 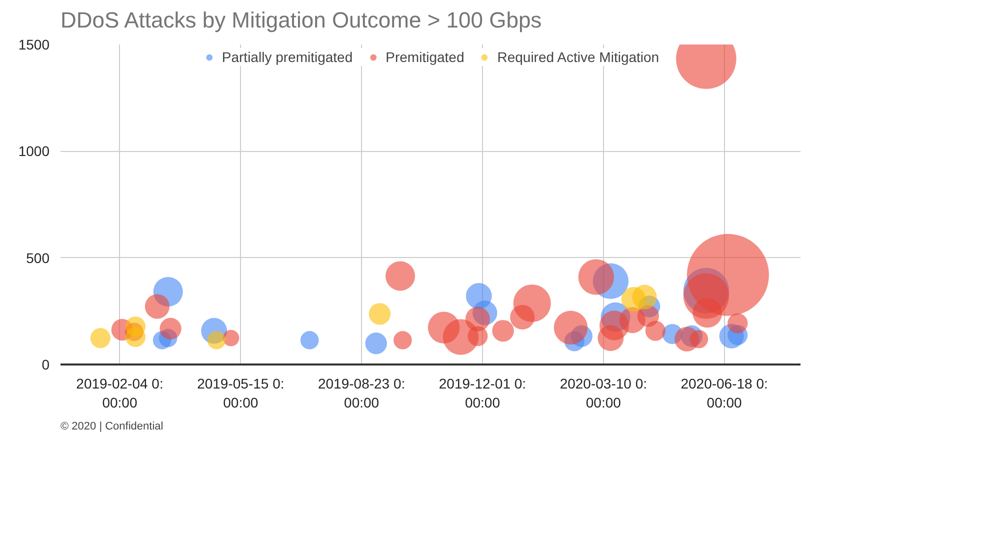 What do you see at coordinates (34, 44) in the screenshot?
I see `y-tick-label: 1500` at bounding box center [34, 44].